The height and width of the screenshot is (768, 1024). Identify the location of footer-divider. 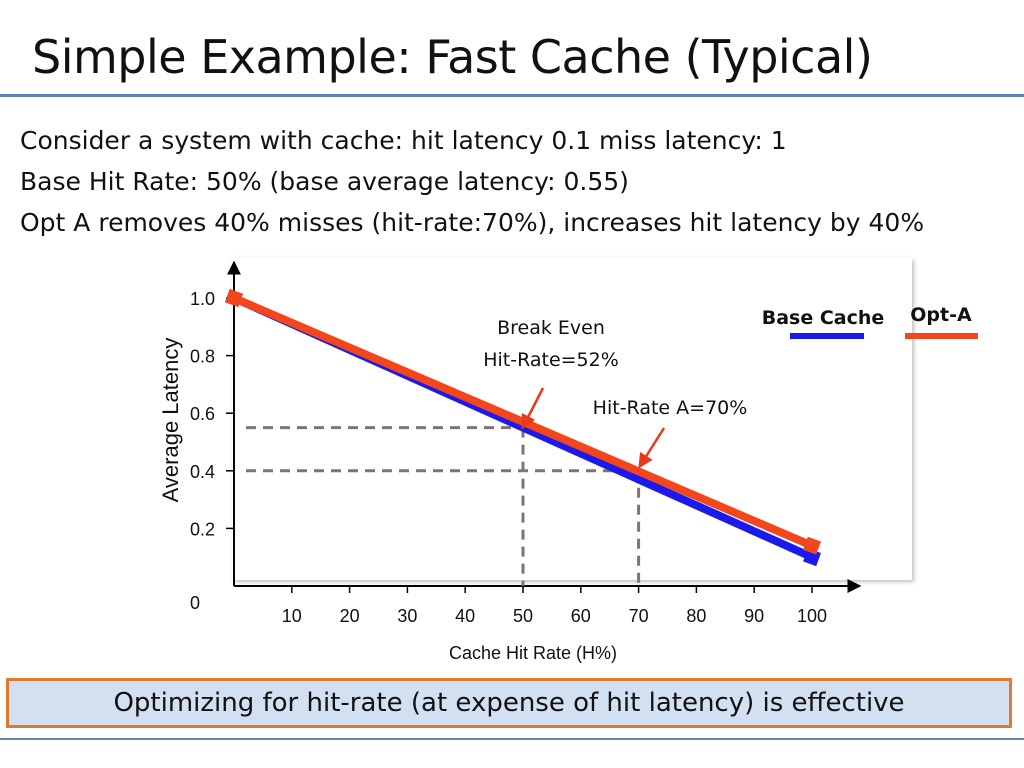
(512, 739).